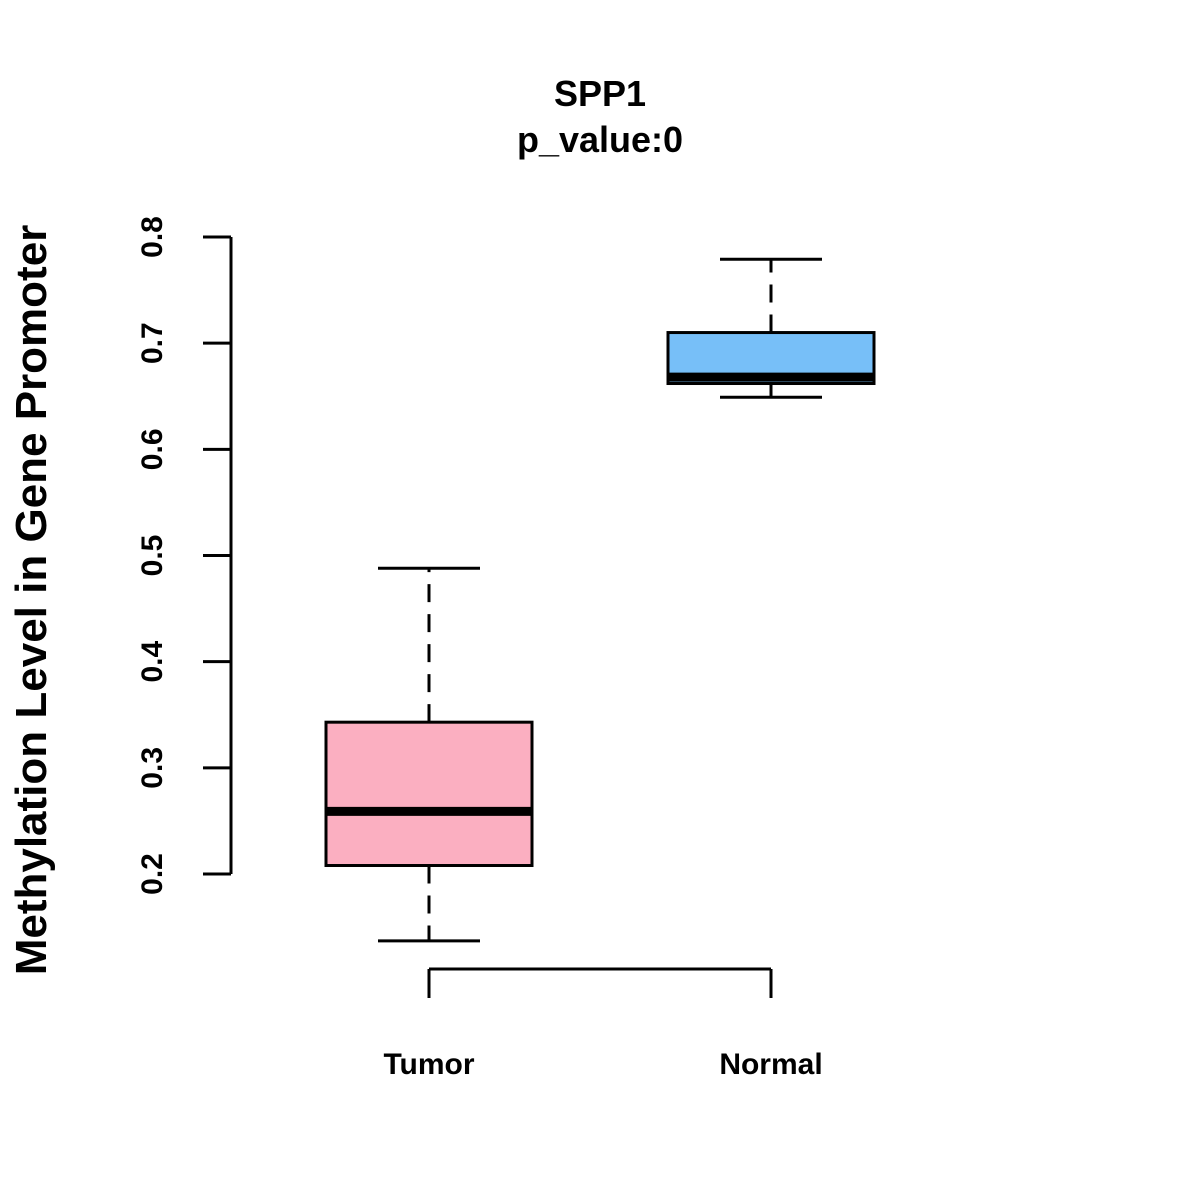  What do you see at coordinates (429, 794) in the screenshot?
I see `iqr-box` at bounding box center [429, 794].